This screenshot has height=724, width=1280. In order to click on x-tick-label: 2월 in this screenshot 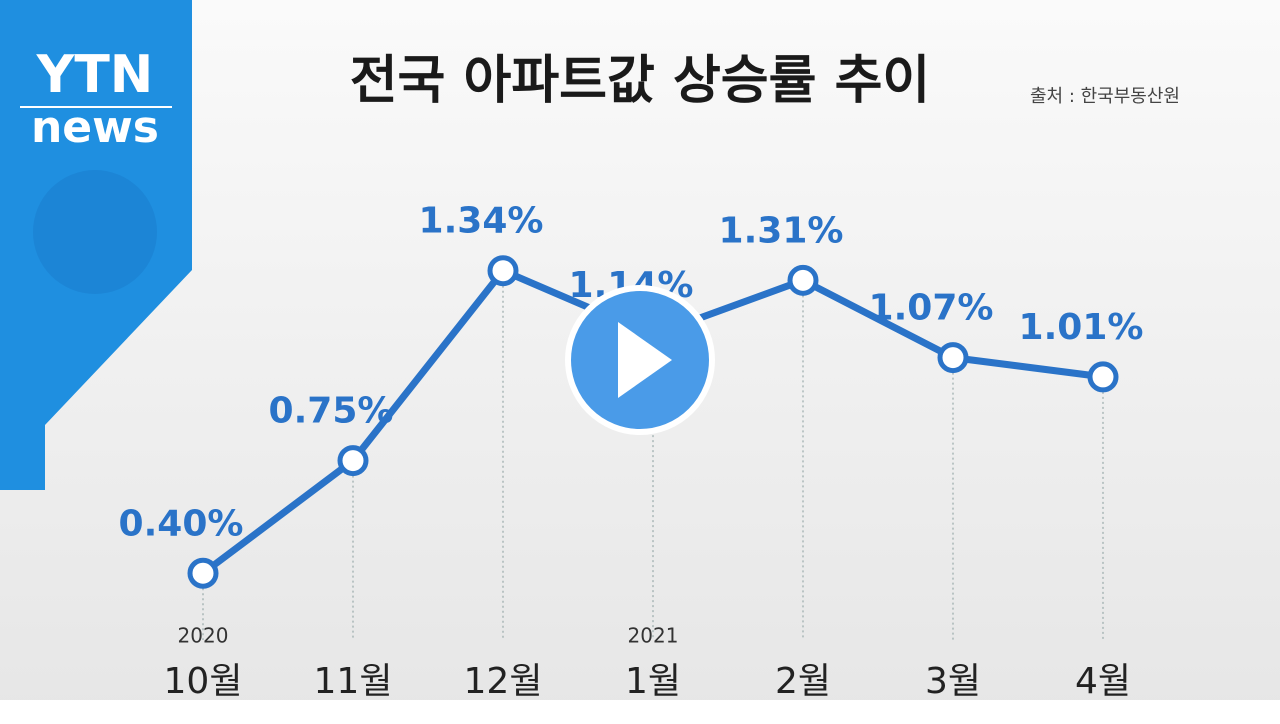, I will do `click(803, 681)`.